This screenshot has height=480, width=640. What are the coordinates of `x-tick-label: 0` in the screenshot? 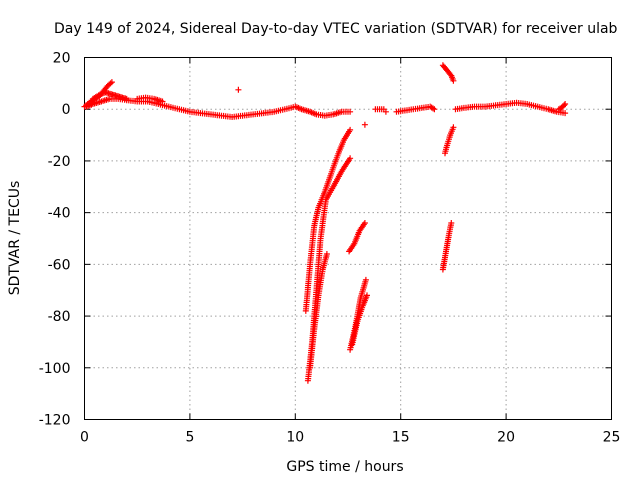 It's located at (84, 438).